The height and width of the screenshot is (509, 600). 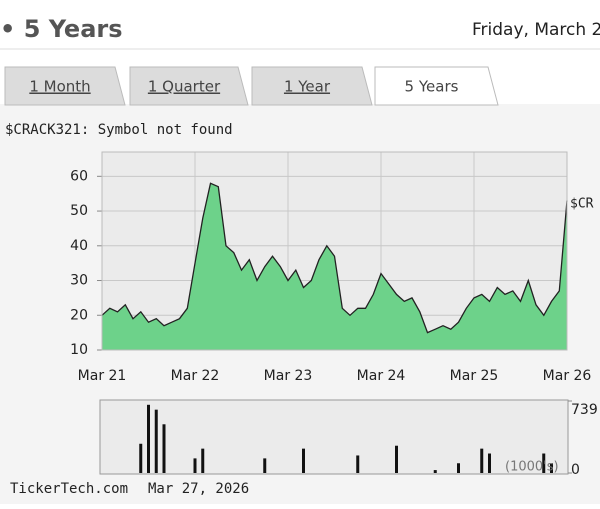 I want to click on volume-unit: (1000's), so click(x=532, y=467).